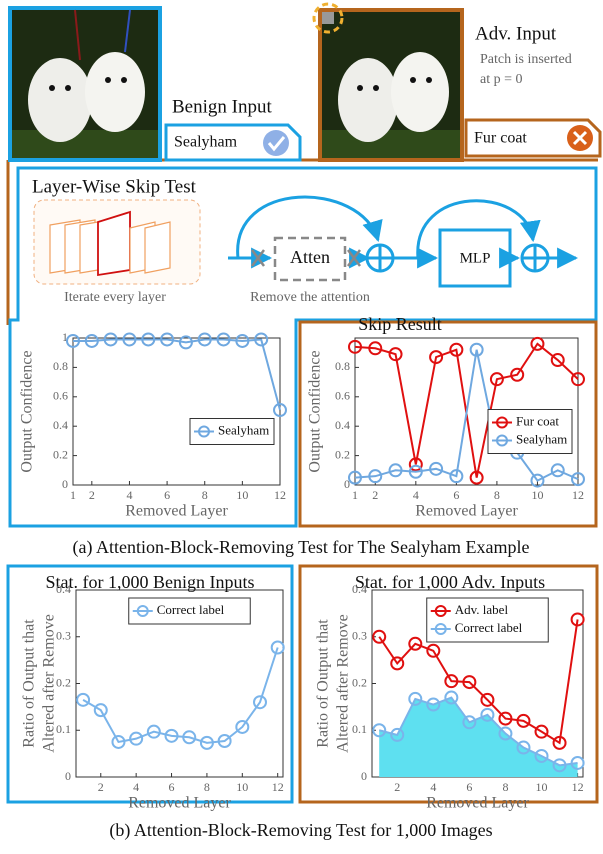 The width and height of the screenshot is (603, 854). I want to click on flow, so click(403, 241).